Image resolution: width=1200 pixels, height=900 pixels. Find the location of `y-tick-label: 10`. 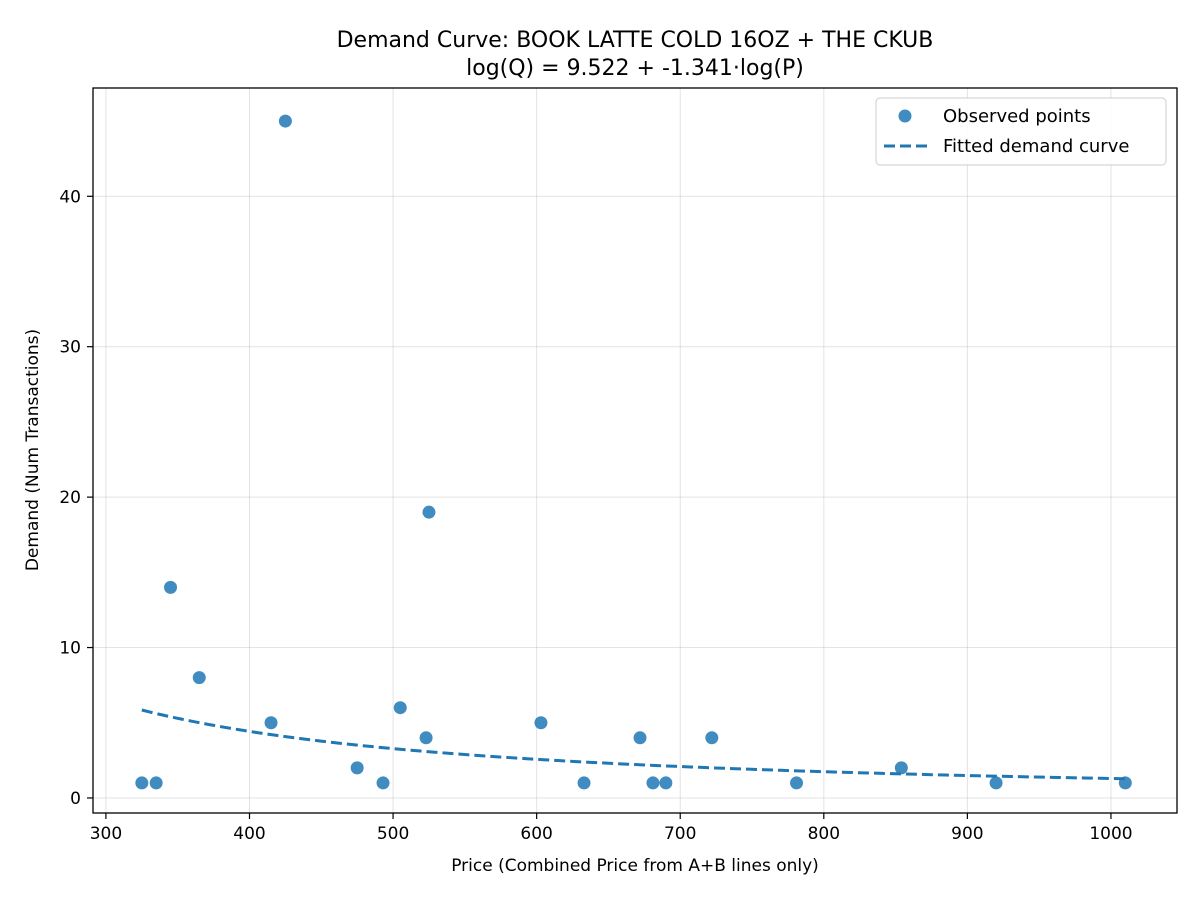

y-tick-label: 10 is located at coordinates (70, 649).